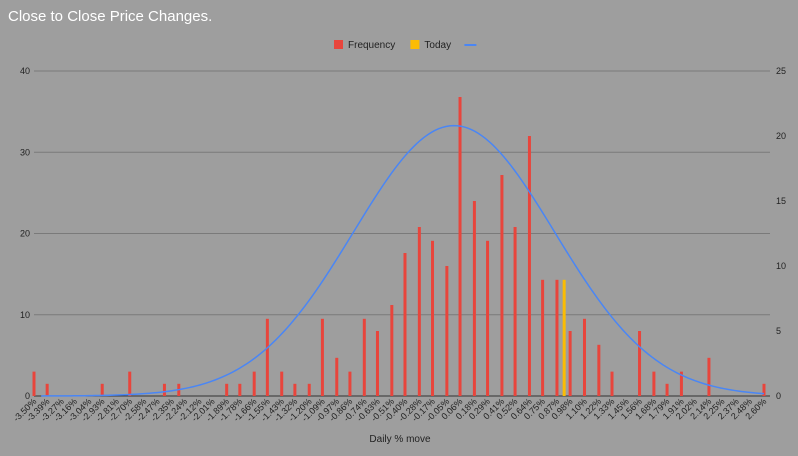  I want to click on y-tick-label: 0, so click(27, 396).